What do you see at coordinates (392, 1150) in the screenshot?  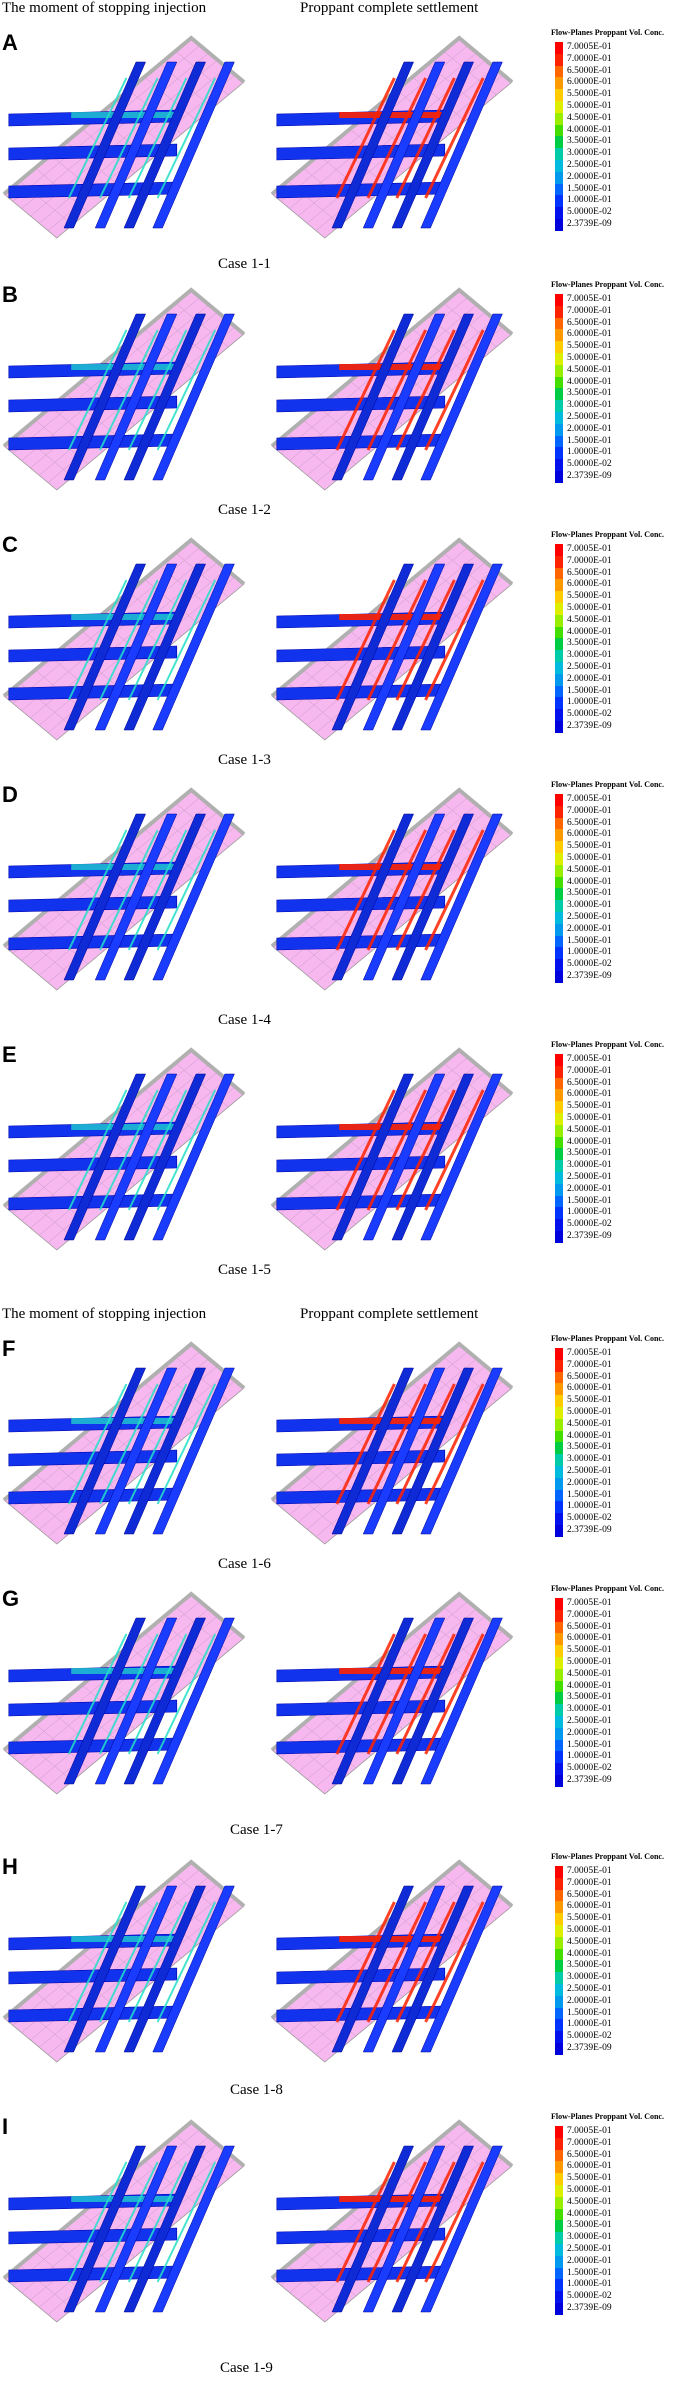 I see `mesh-grid` at bounding box center [392, 1150].